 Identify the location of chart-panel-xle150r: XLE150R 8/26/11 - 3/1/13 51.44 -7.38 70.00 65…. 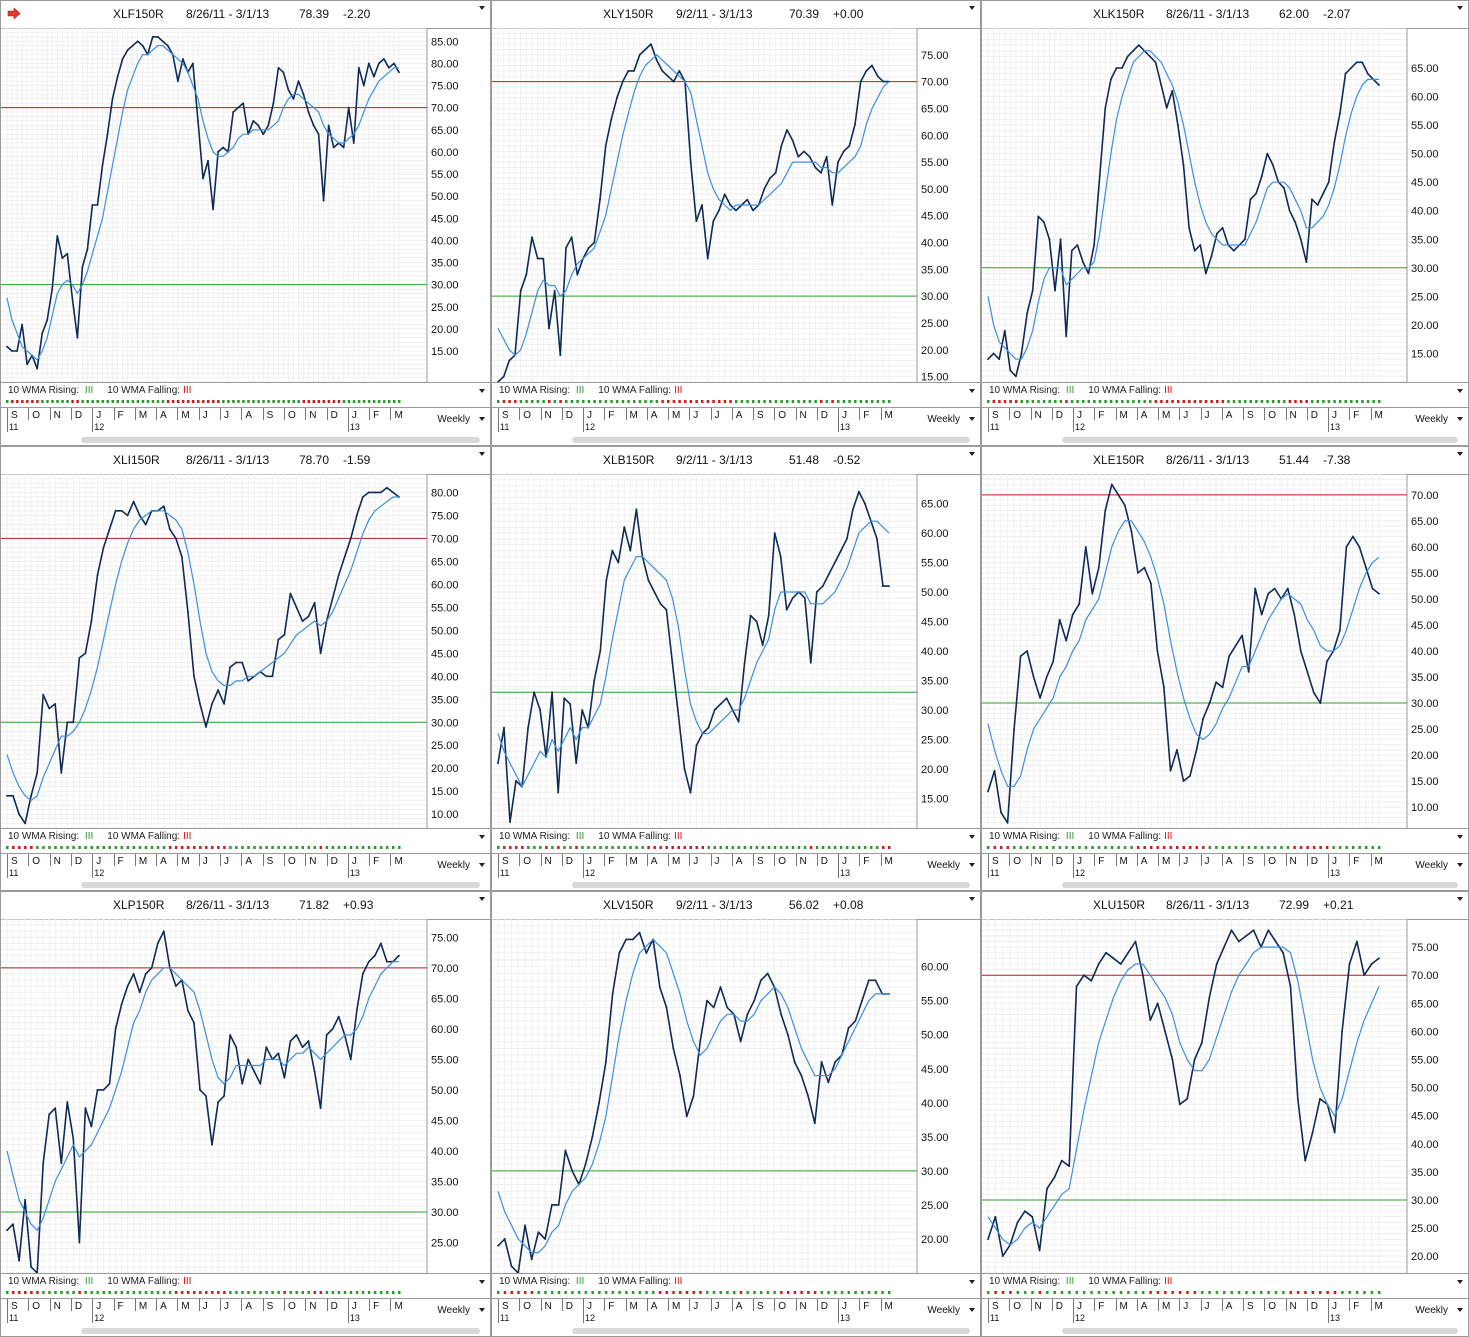
(1225, 668).